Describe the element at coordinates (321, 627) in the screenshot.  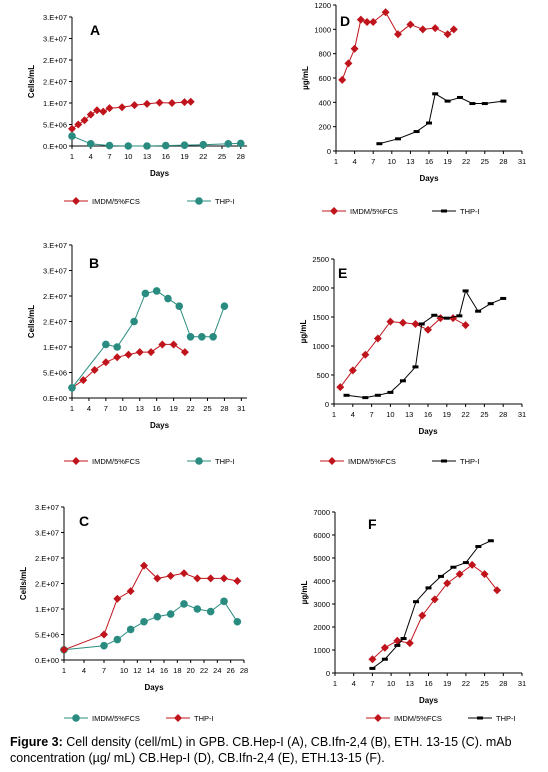
I see `y-tick-label: 2000` at that location.